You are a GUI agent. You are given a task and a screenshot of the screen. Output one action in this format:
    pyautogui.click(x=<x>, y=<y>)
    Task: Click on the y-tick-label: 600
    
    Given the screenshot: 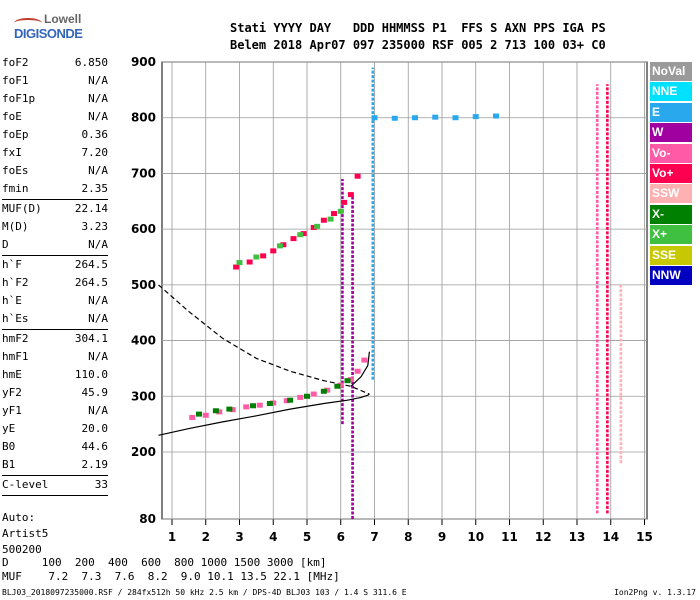 What is the action you would take?
    pyautogui.click(x=143, y=229)
    